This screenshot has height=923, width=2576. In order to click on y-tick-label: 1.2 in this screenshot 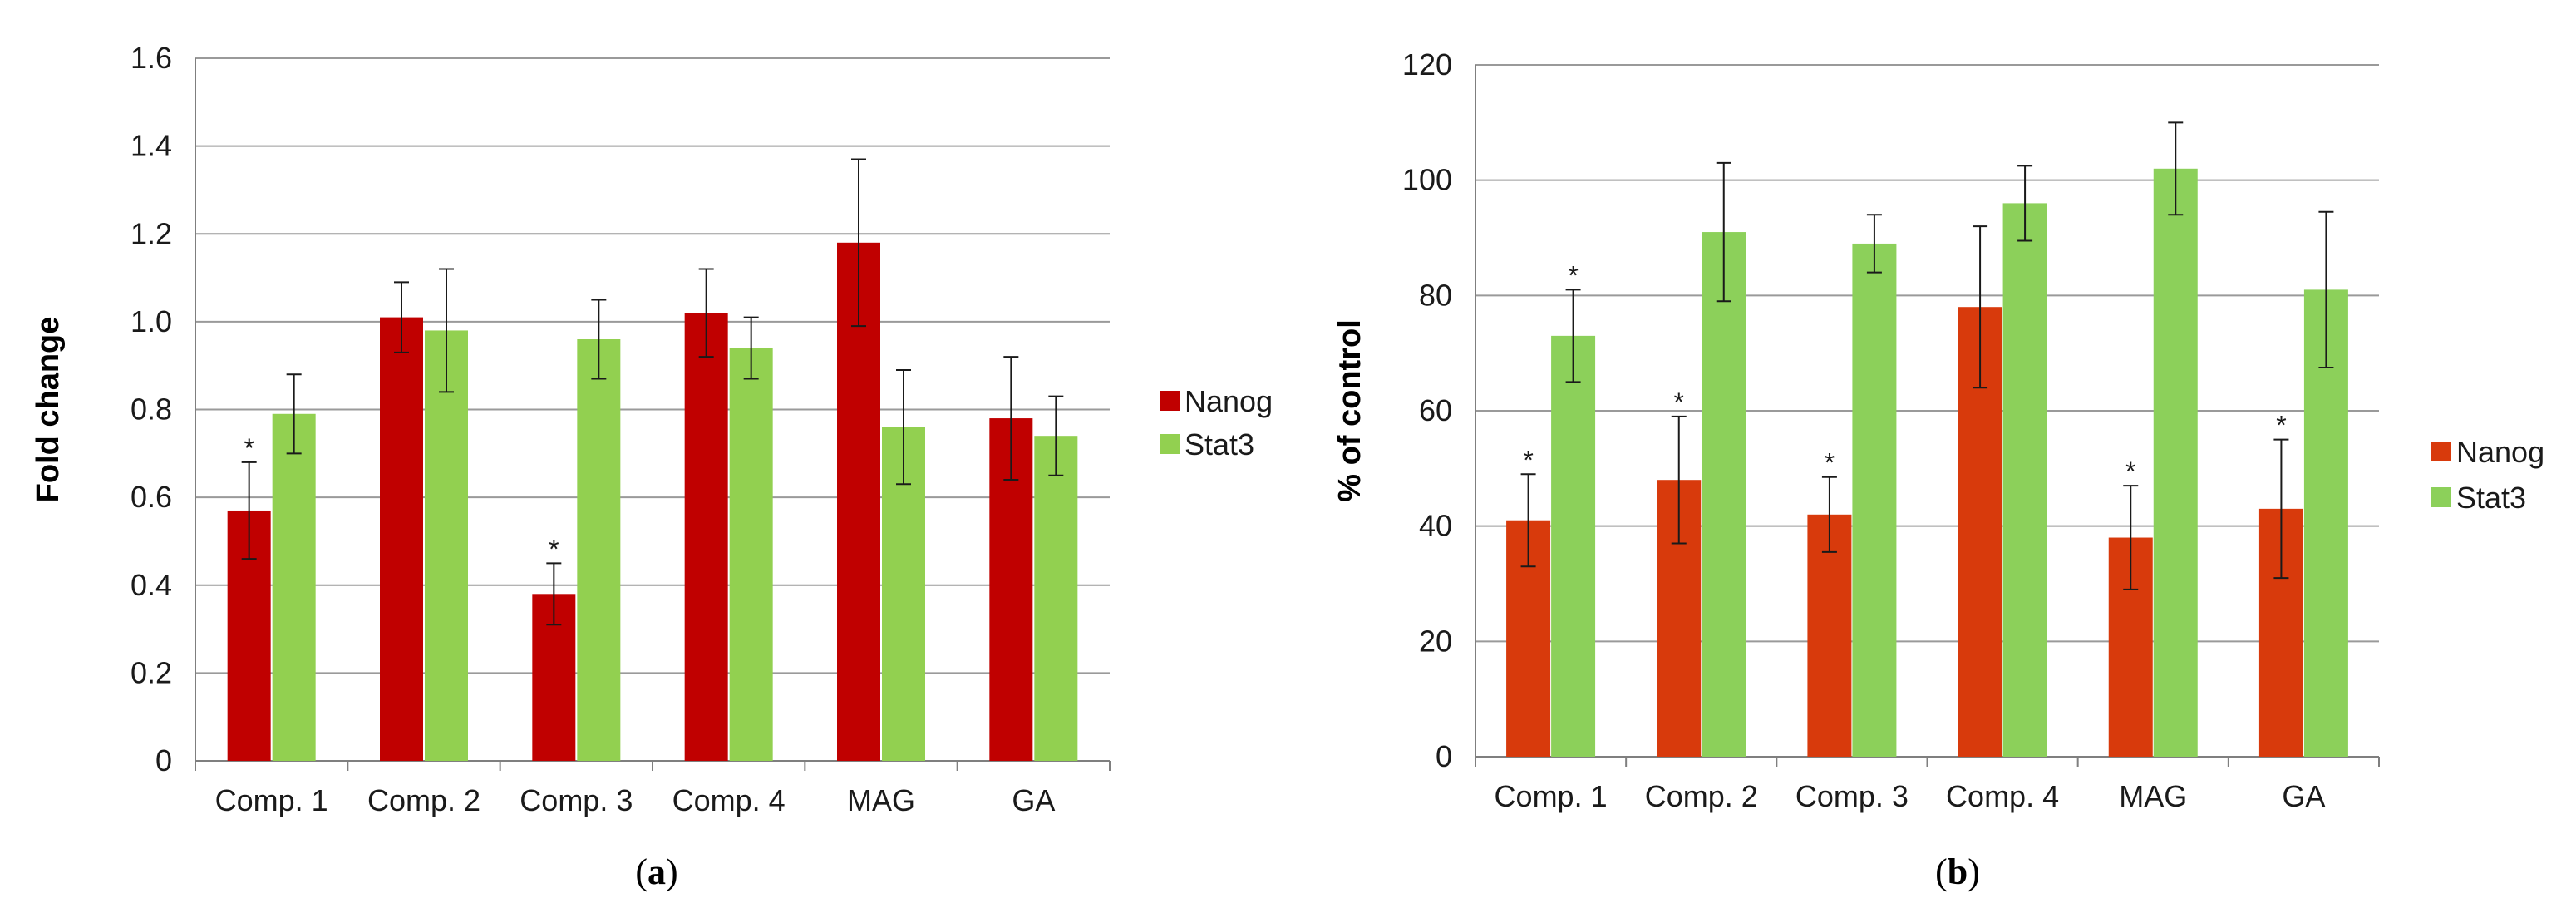, I will do `click(151, 233)`.